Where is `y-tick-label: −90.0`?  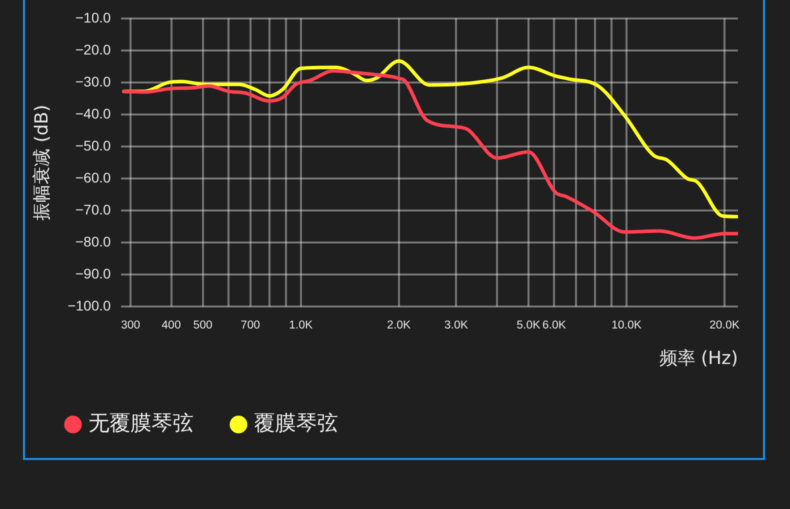
y-tick-label: −90.0 is located at coordinates (93, 273).